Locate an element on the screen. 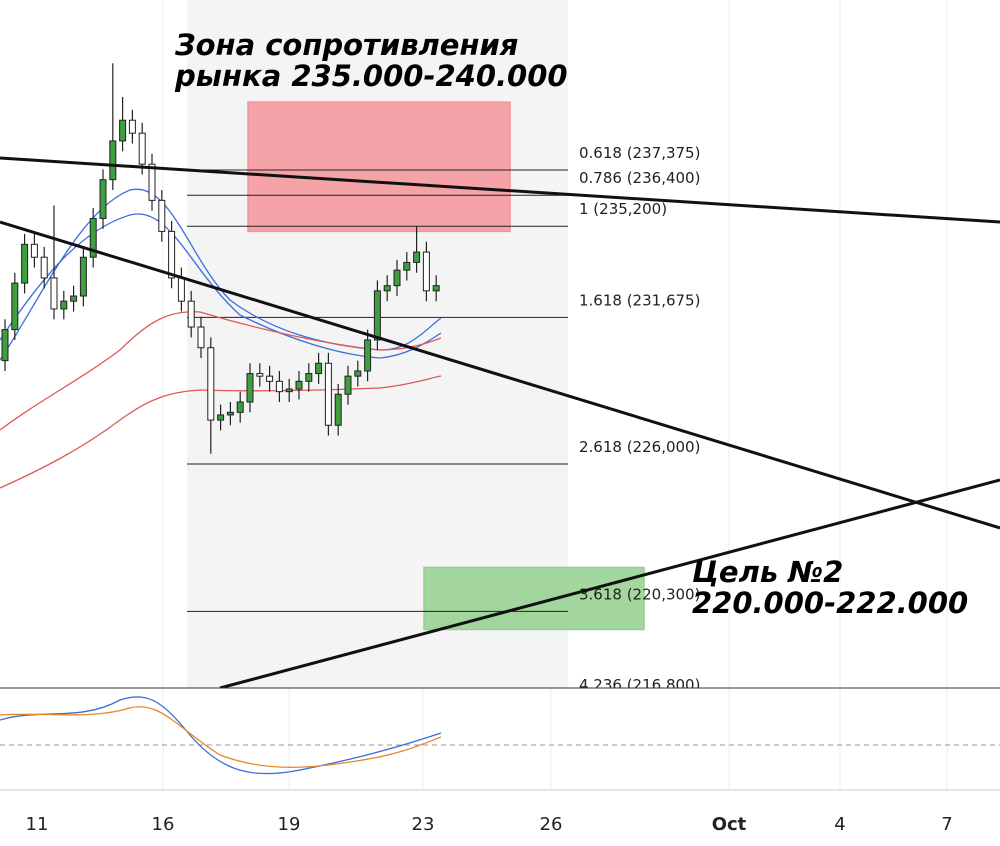  annotation: Цель №2 is located at coordinates (767, 572).